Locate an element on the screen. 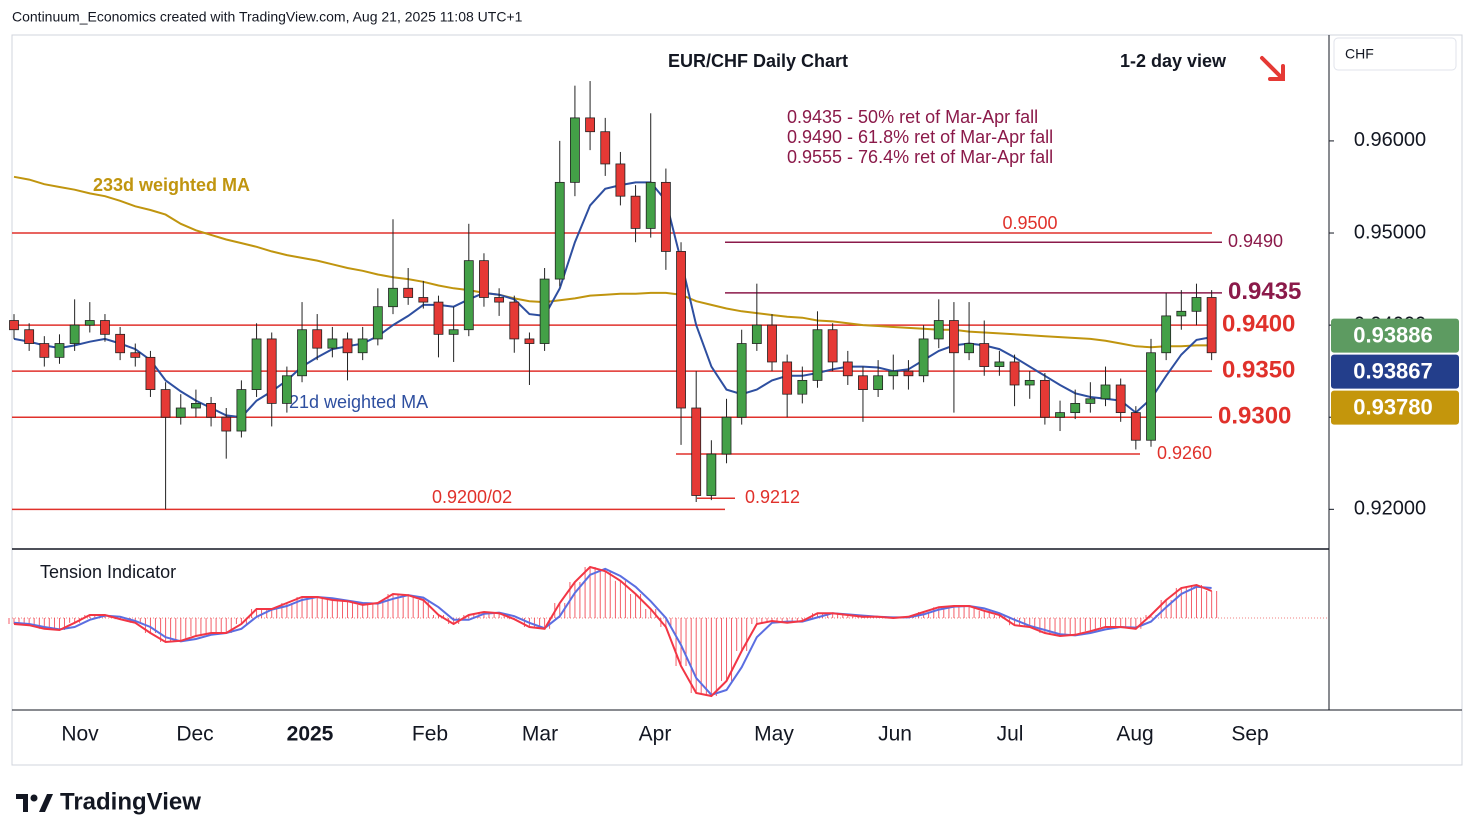 The height and width of the screenshot is (840, 1474). level-label: 0.9500 is located at coordinates (1029, 223).